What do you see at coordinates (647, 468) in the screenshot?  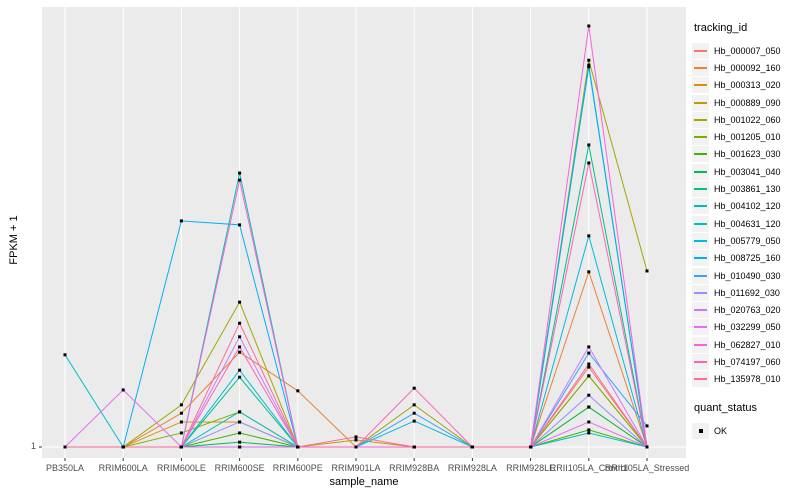 I see `x-tick-label: RRII105LA_Stressed` at bounding box center [647, 468].